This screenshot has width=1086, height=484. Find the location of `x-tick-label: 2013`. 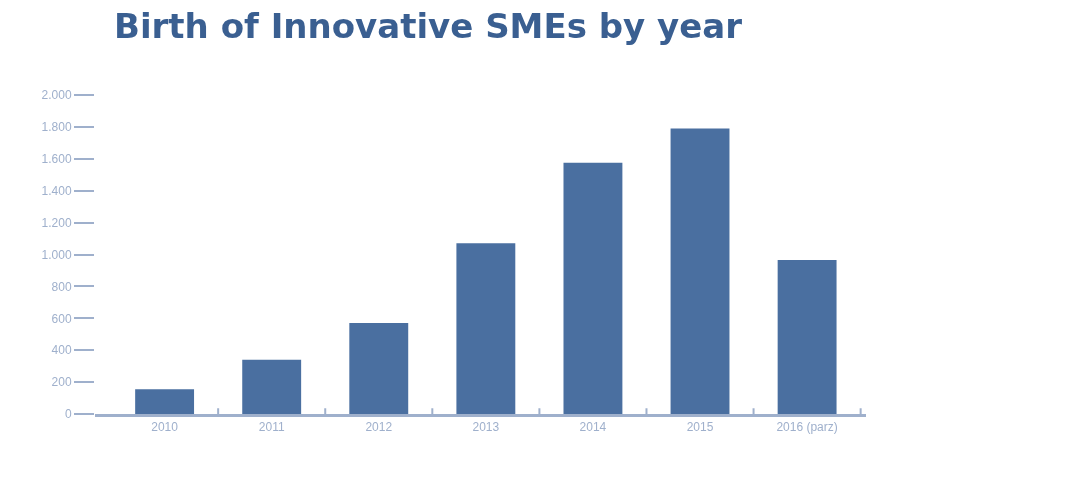

x-tick-label: 2013 is located at coordinates (486, 427).